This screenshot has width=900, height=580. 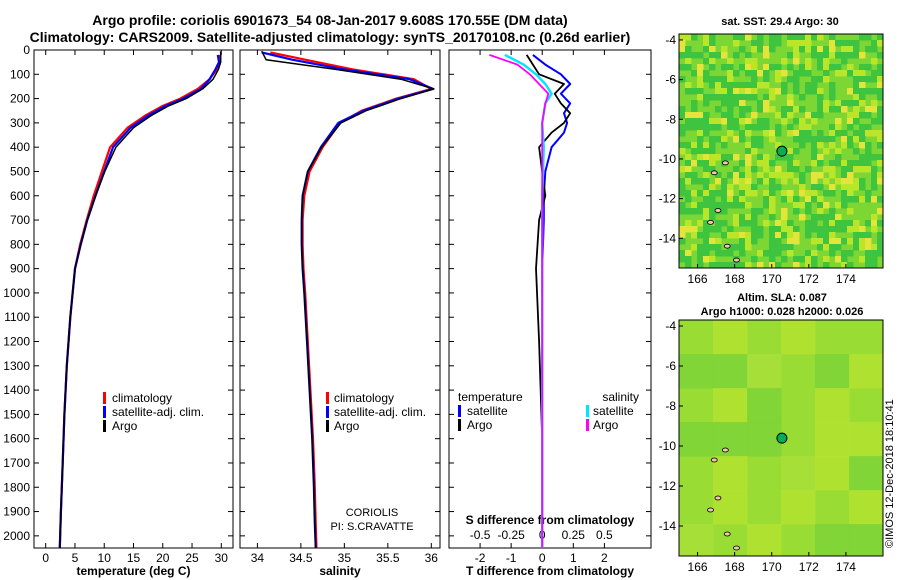 What do you see at coordinates (192, 558) in the screenshot?
I see `x-tick-label: 25` at bounding box center [192, 558].